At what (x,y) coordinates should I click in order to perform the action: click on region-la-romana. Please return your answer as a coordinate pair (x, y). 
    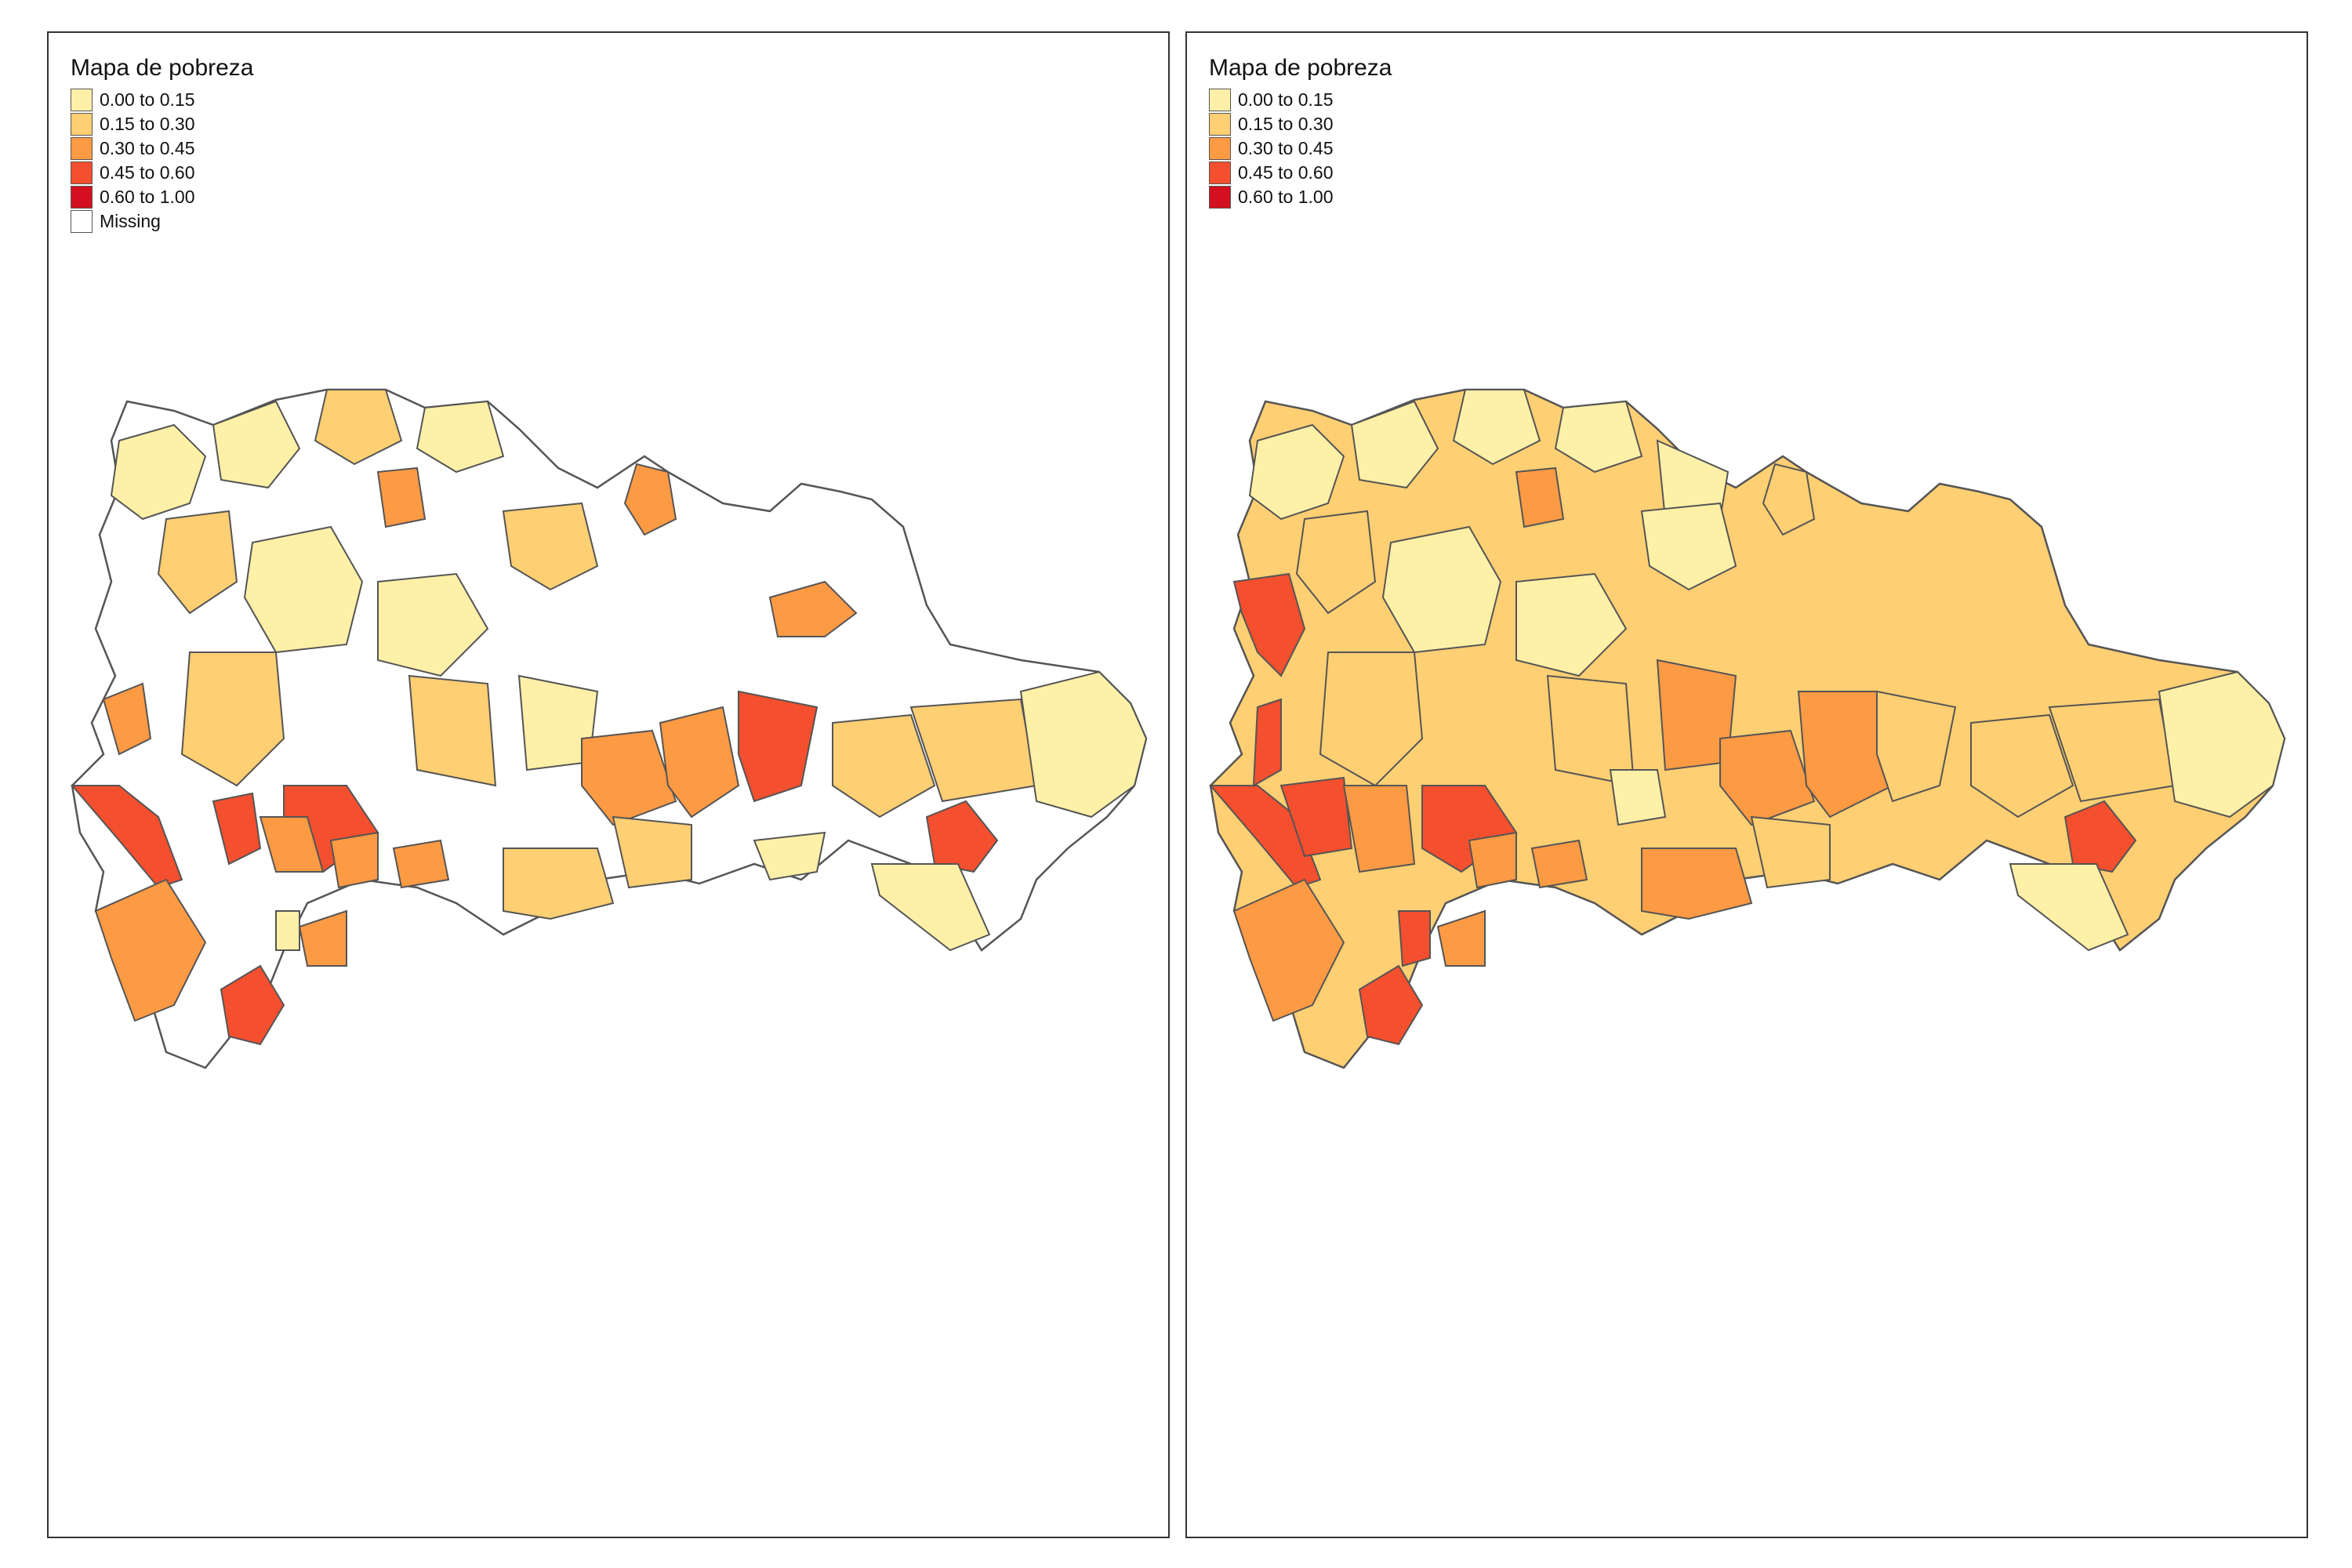
    Looking at the image, I should click on (2100, 837).